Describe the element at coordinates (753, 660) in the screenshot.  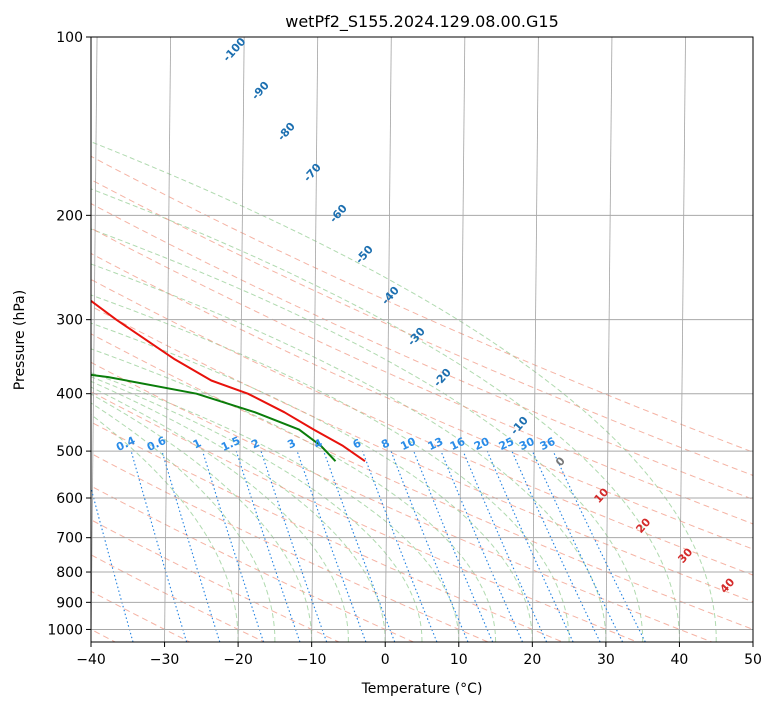
I see `x-tick-label: 50` at that location.